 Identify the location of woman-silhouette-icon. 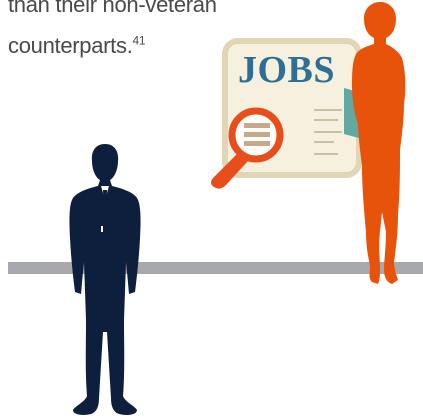
(380, 145).